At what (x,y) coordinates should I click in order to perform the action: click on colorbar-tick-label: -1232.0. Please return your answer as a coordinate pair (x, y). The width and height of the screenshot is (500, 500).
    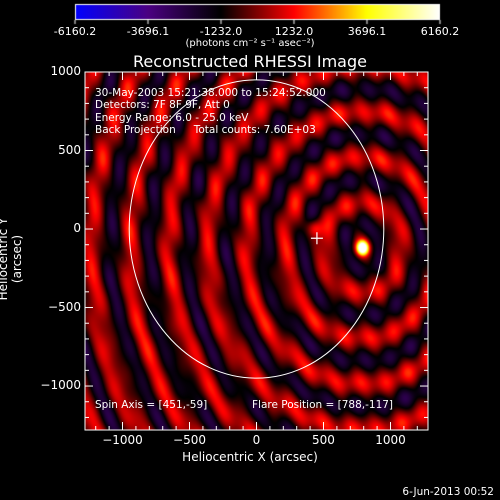
    Looking at the image, I should click on (221, 31).